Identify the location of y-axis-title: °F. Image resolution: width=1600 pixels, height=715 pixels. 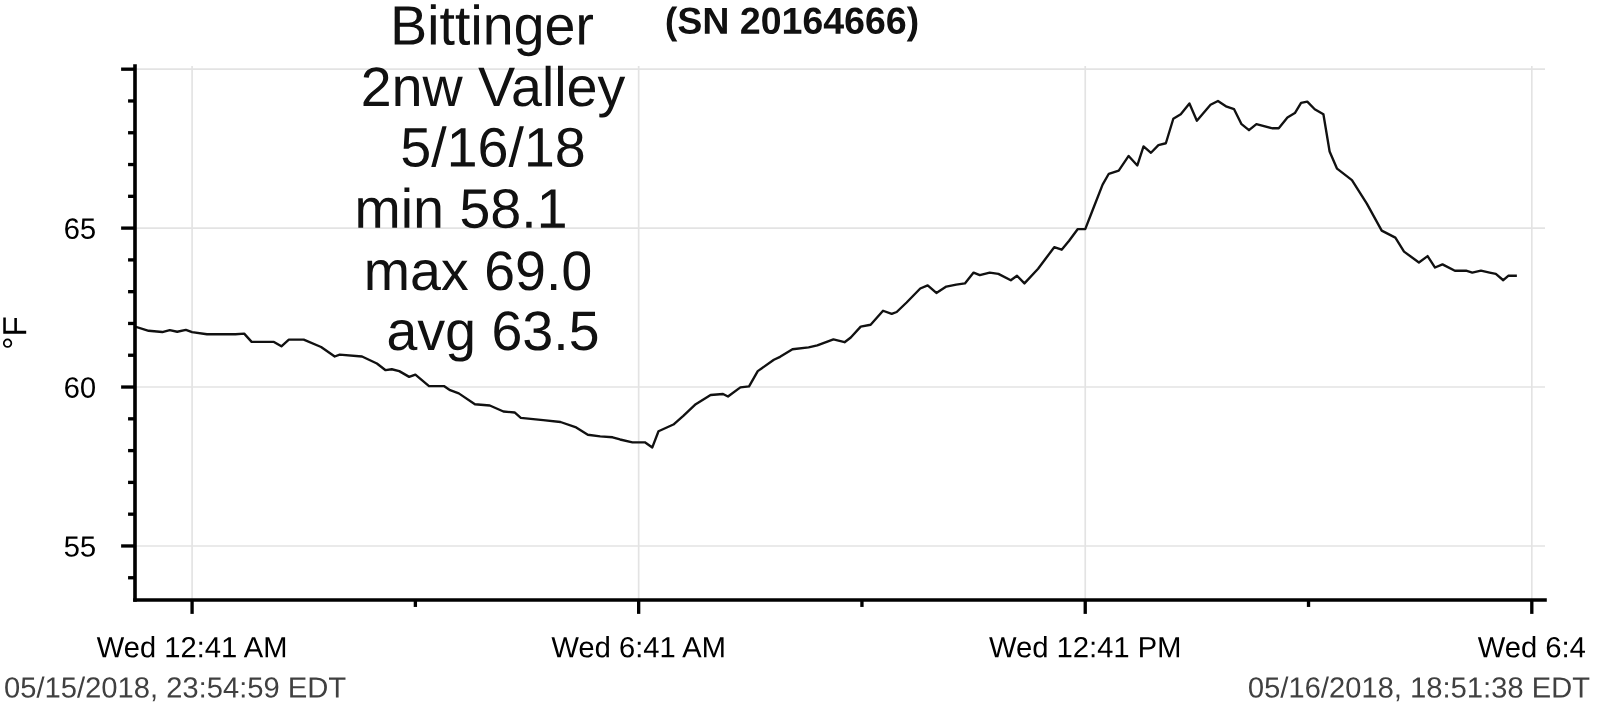
(14, 332).